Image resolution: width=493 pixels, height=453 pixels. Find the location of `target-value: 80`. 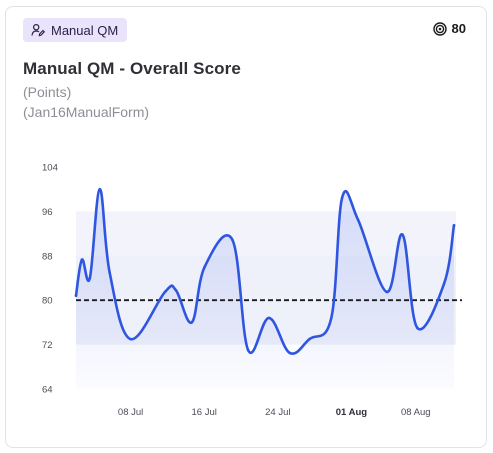

target-value: 80 is located at coordinates (458, 28).